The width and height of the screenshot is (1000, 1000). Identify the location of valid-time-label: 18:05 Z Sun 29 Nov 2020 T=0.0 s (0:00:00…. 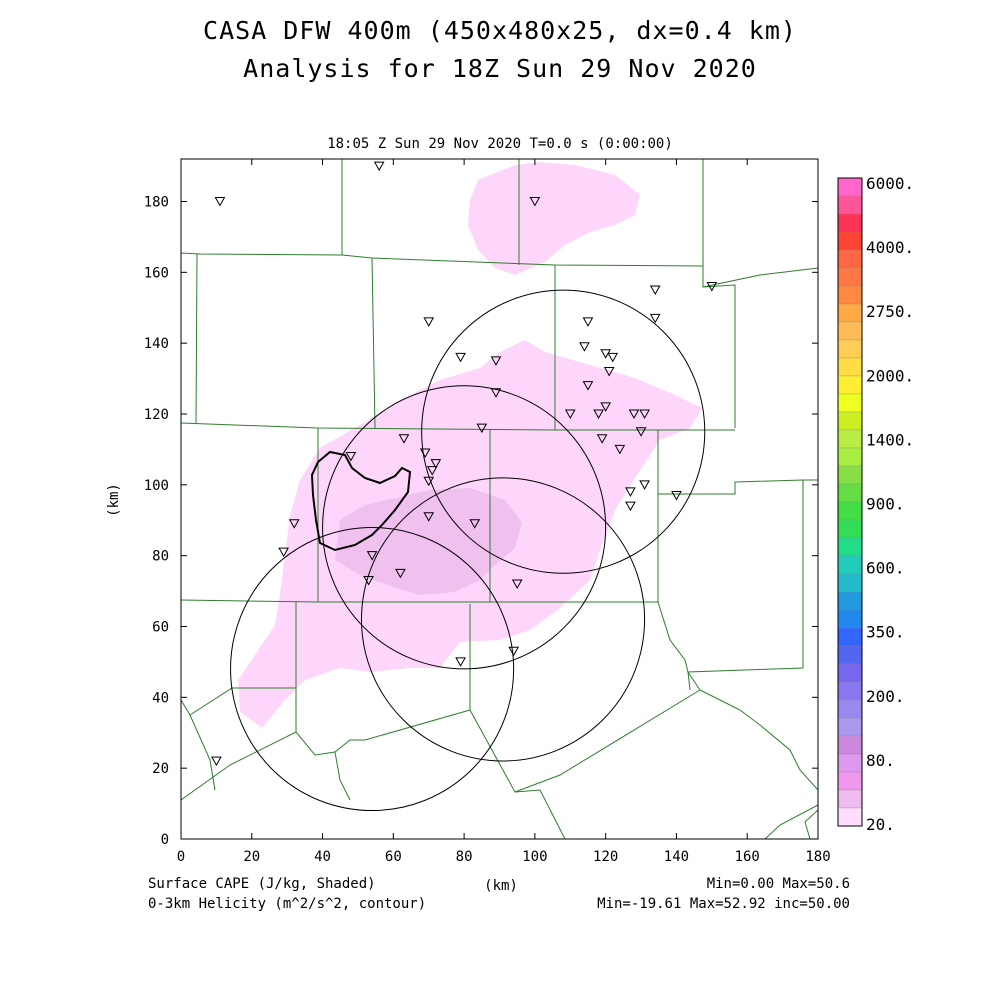
(500, 144).